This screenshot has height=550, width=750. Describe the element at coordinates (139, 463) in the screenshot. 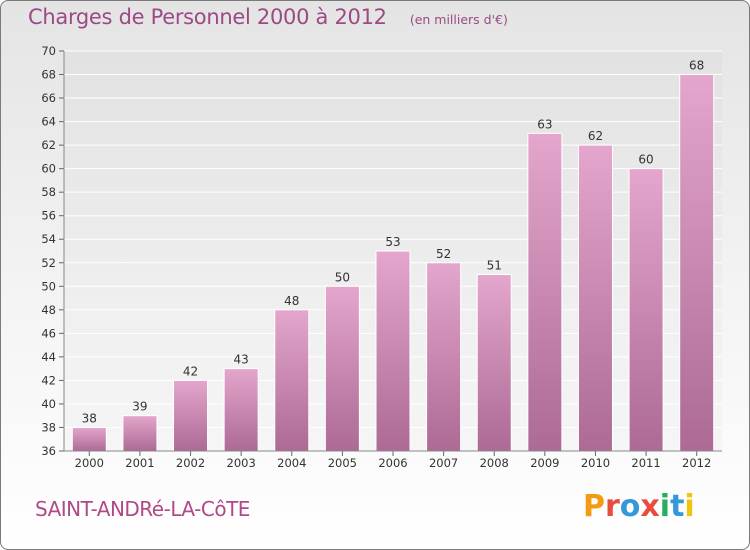

I see `x-tick-label: 2001` at that location.